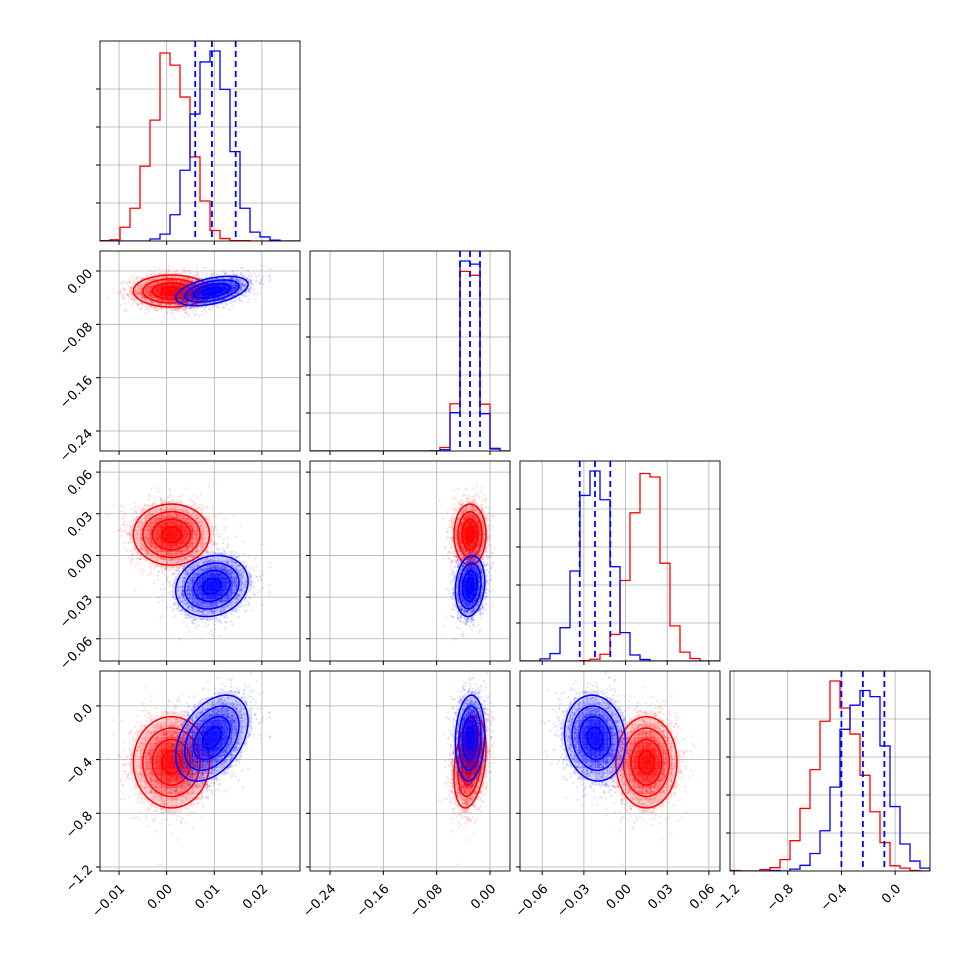 This screenshot has height=970, width=970. What do you see at coordinates (76, 339) in the screenshot?
I see `y-tick-label: −0.08` at bounding box center [76, 339].